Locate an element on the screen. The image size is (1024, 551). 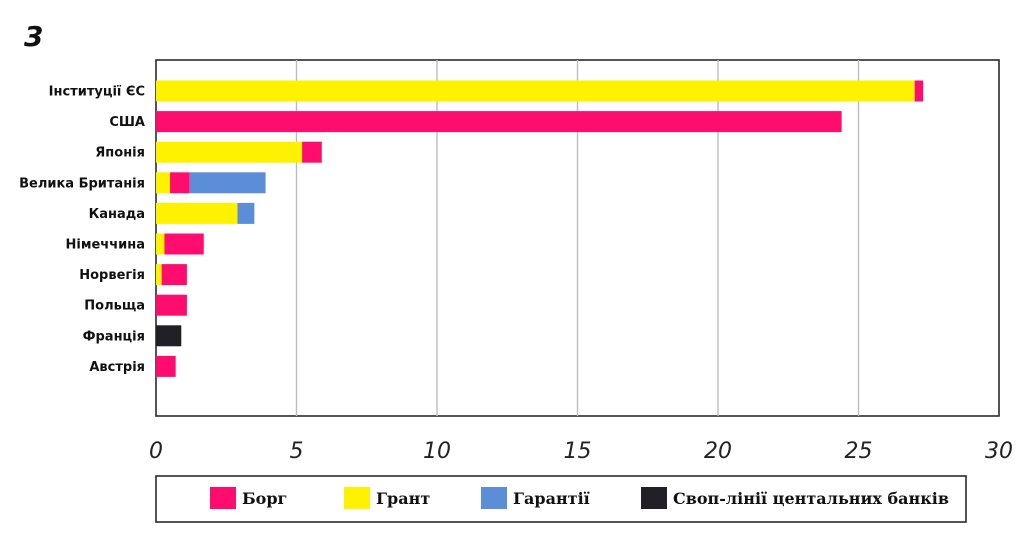
x-tick-label: 10 is located at coordinates (437, 451).